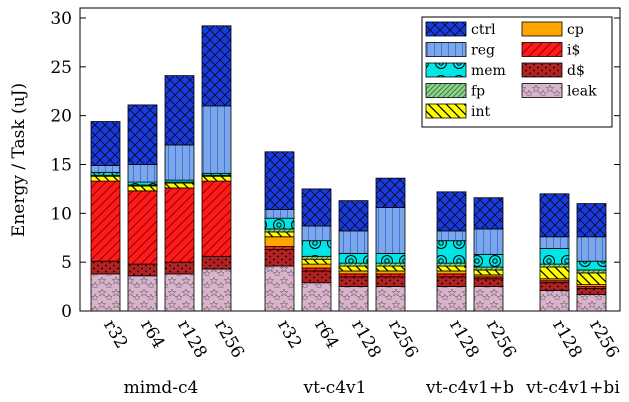 This screenshot has width=629, height=402. What do you see at coordinates (591, 291) in the screenshot?
I see `bar-segment-vt-c4v1-bi-r256-d-cache` at bounding box center [591, 291].